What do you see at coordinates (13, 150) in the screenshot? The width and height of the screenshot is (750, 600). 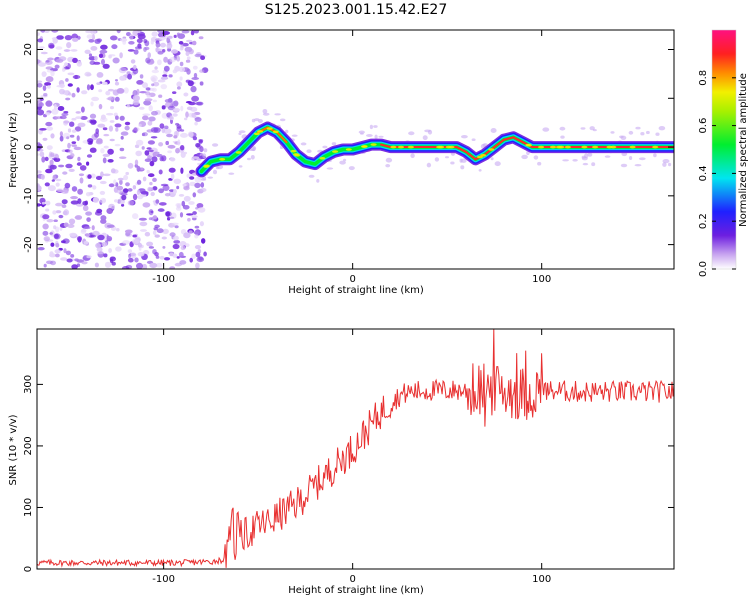 I see `spectrogram-y-axis-label: Frequency (Hz)` at bounding box center [13, 150].